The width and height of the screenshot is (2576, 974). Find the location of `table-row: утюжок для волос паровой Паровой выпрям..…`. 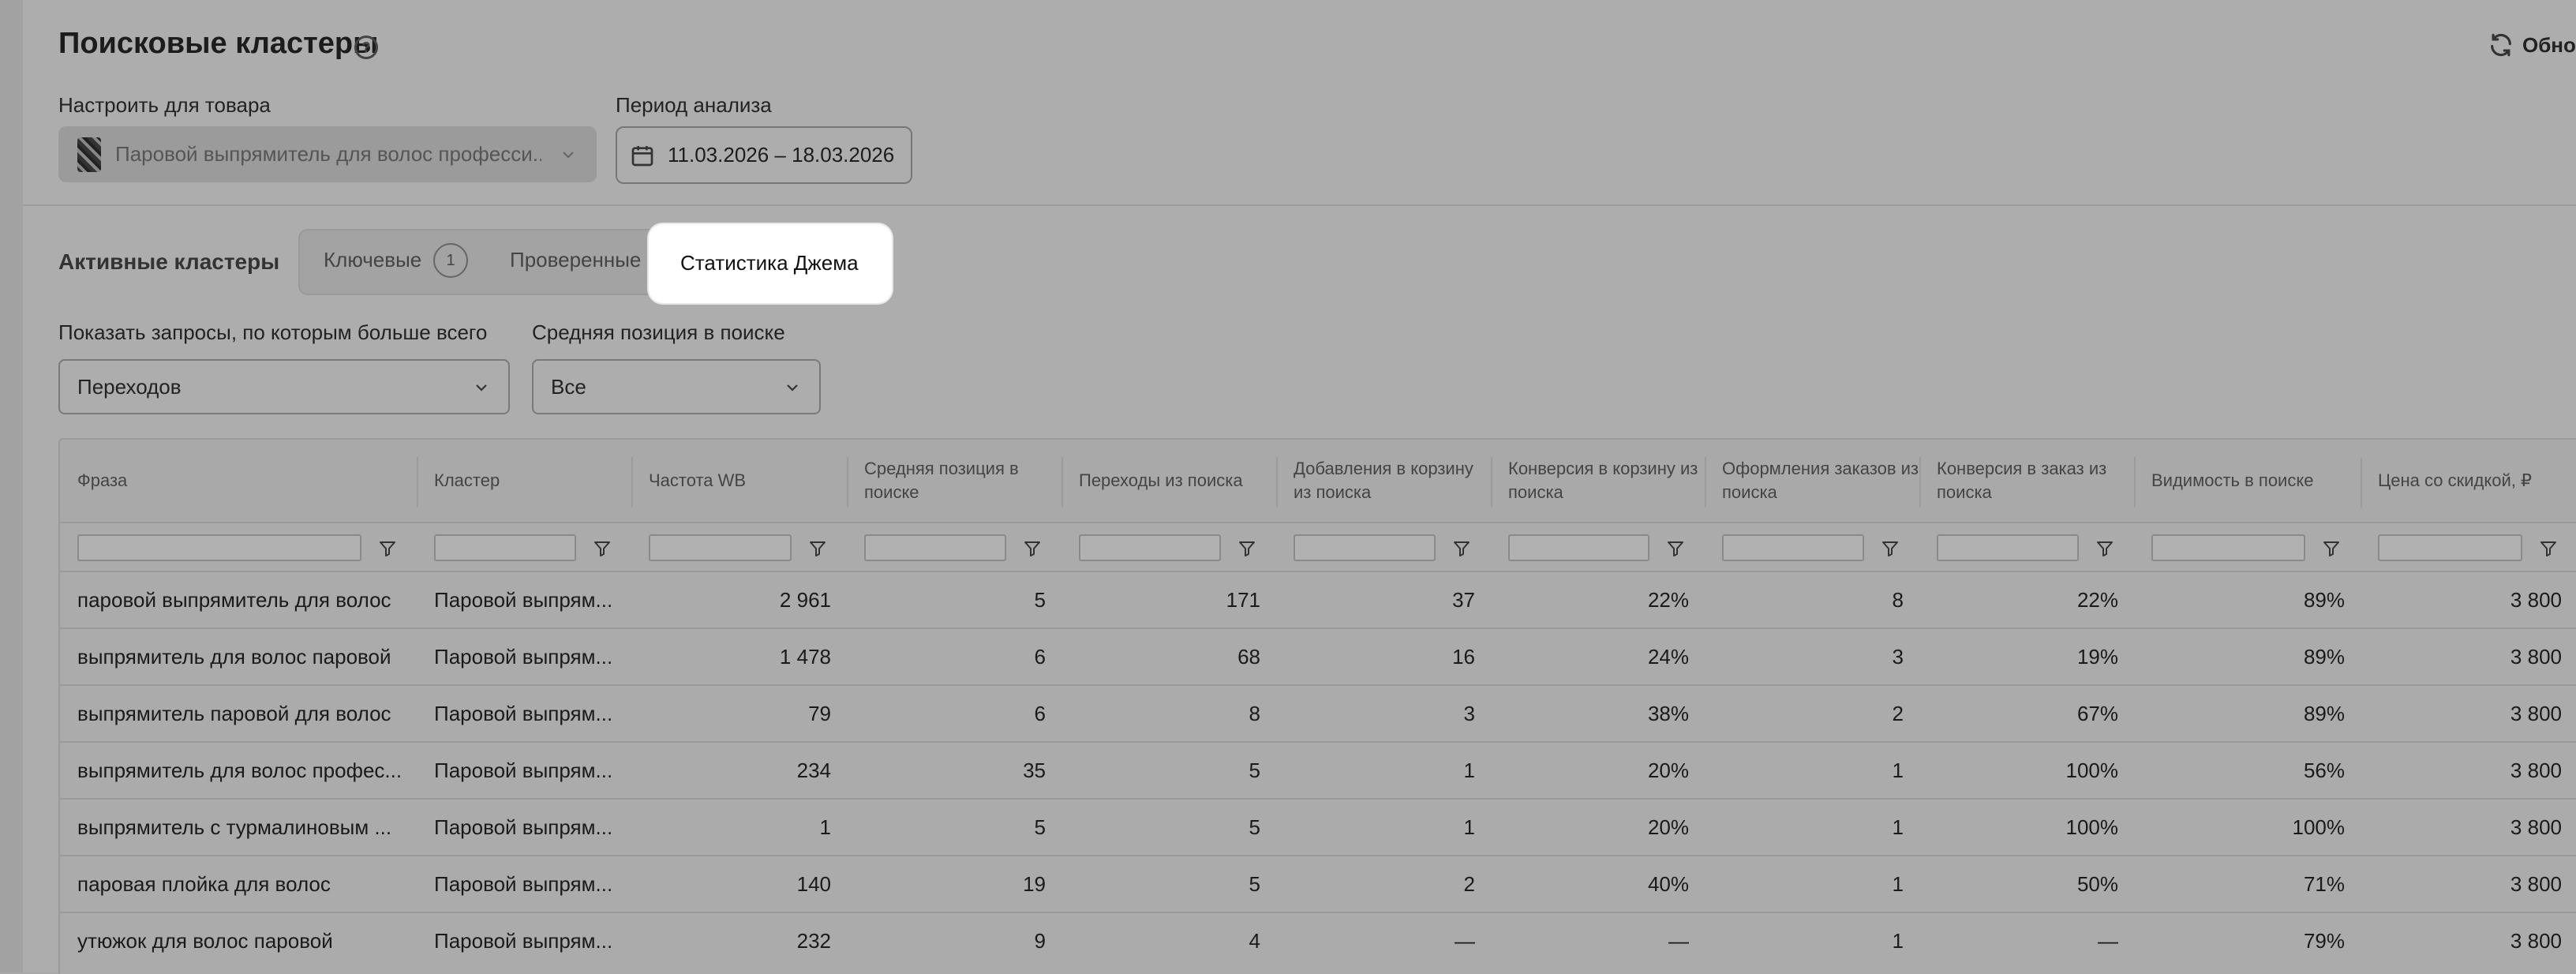

table-row: утюжок для волос паровой Паровой выпрям..… is located at coordinates (1318, 940).